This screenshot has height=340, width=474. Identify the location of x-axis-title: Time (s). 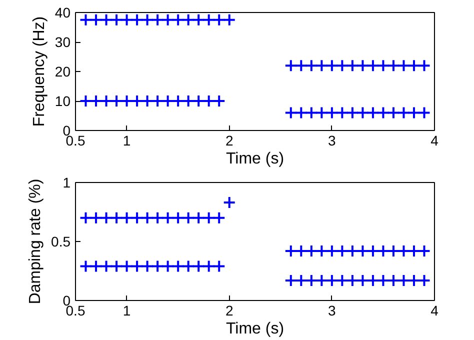
(255, 329).